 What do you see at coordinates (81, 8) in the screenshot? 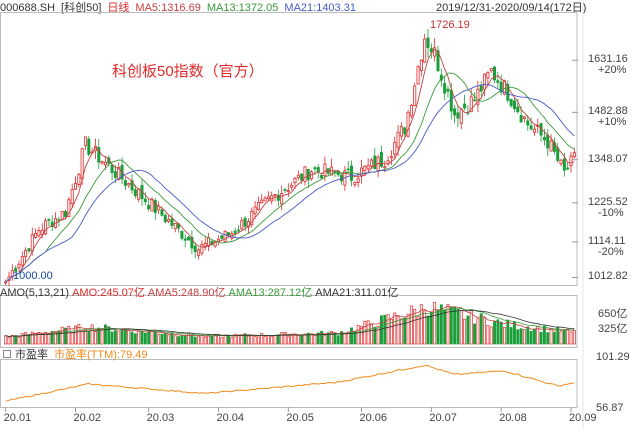
I see `stock-name: [科创50]` at bounding box center [81, 8].